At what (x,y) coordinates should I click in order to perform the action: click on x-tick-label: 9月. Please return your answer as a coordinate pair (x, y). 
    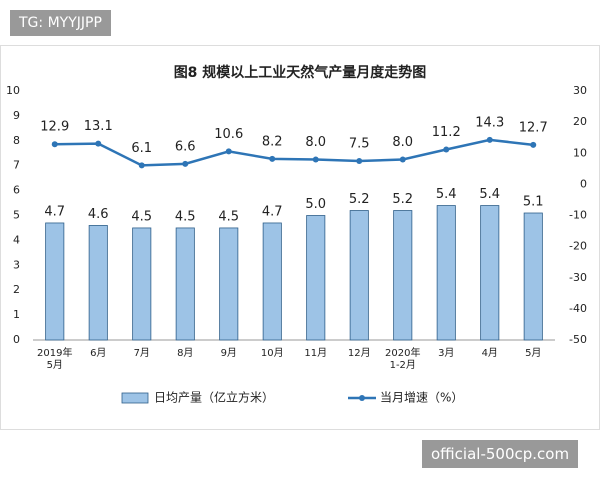
    Looking at the image, I should click on (228, 353).